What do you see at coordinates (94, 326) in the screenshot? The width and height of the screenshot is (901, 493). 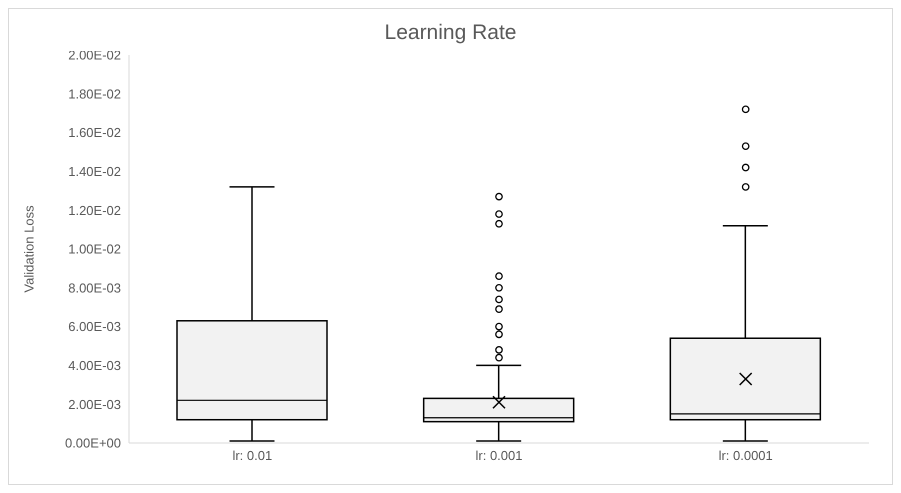 I see `y-tick-label: 6.00E-03` at bounding box center [94, 326].